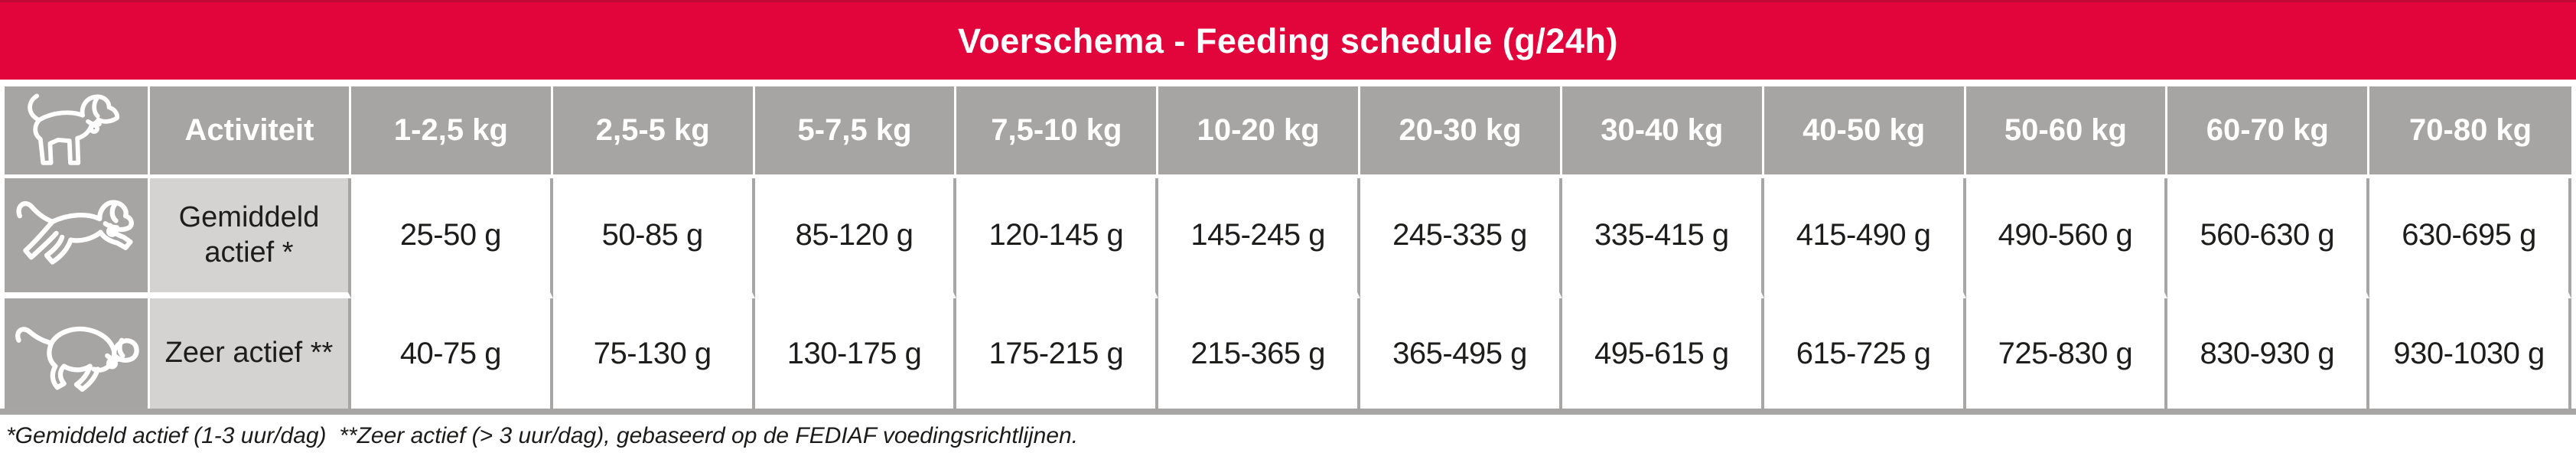 The width and height of the screenshot is (2576, 456). Describe the element at coordinates (1865, 353) in the screenshot. I see `value-cell: 615-725 g` at that location.